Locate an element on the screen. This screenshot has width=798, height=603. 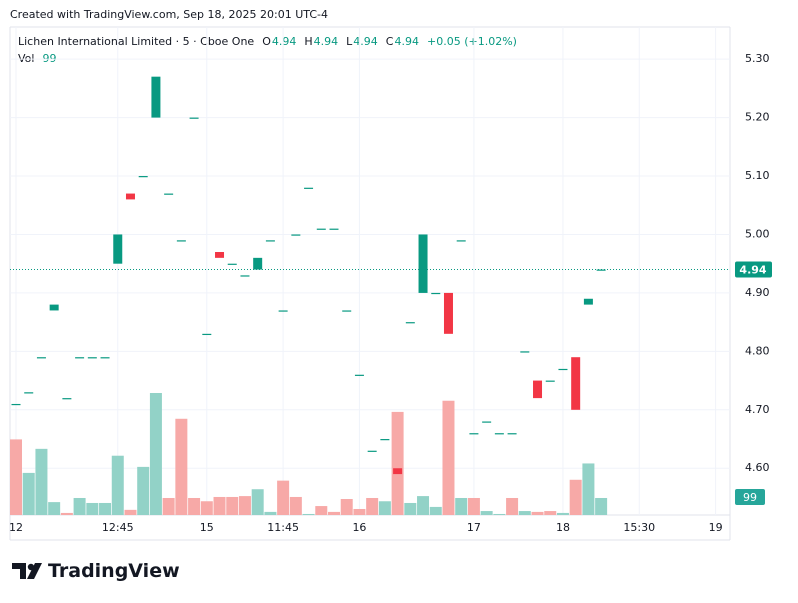
y-tick-label: 4.70 is located at coordinates (757, 409).